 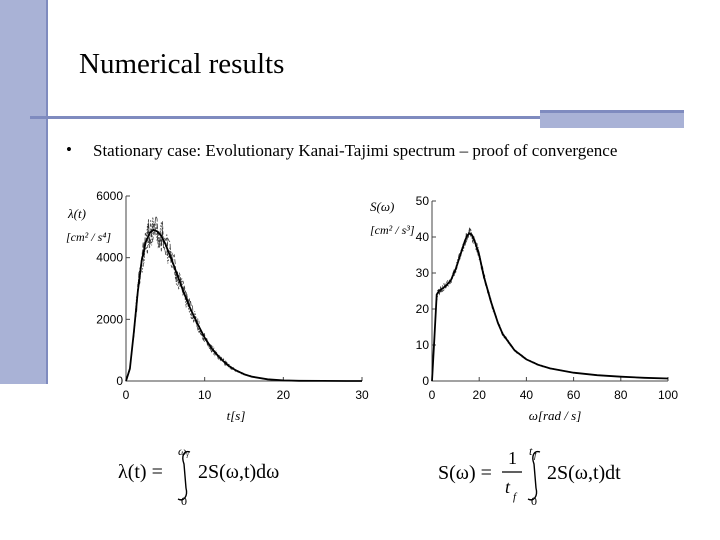 What do you see at coordinates (425, 381) in the screenshot?
I see `spectrum-ytick-label: 0` at bounding box center [425, 381].